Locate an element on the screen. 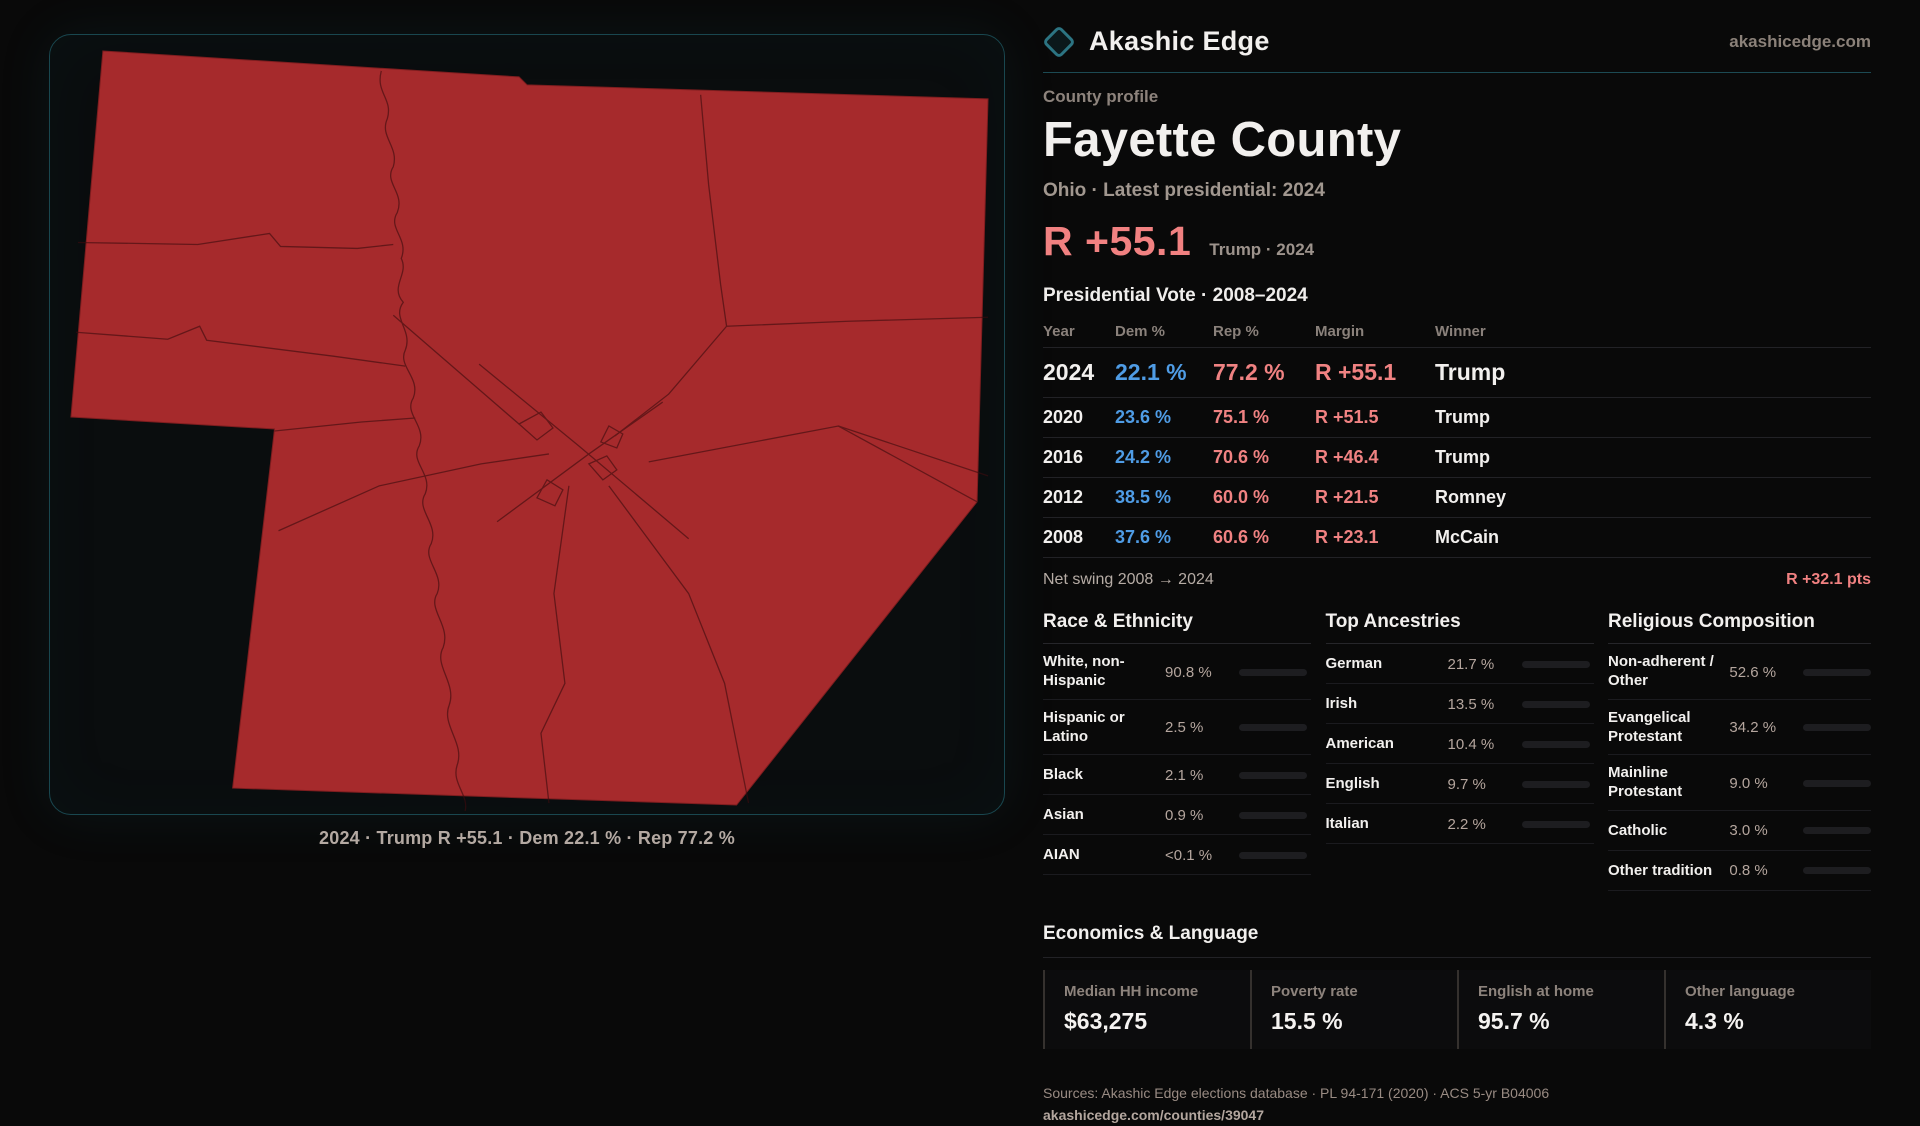 The height and width of the screenshot is (1126, 1920). row-value: 2.5 % is located at coordinates (1184, 728).